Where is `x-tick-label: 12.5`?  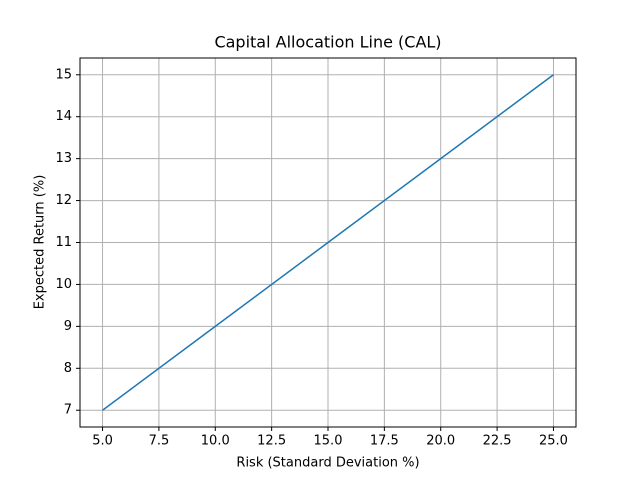 x-tick-label: 12.5 is located at coordinates (271, 441).